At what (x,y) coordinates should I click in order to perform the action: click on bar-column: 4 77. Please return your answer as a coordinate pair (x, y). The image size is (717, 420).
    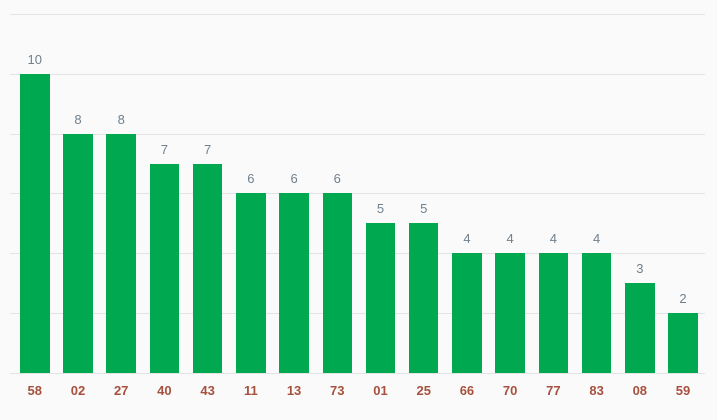
    Looking at the image, I should click on (553, 199).